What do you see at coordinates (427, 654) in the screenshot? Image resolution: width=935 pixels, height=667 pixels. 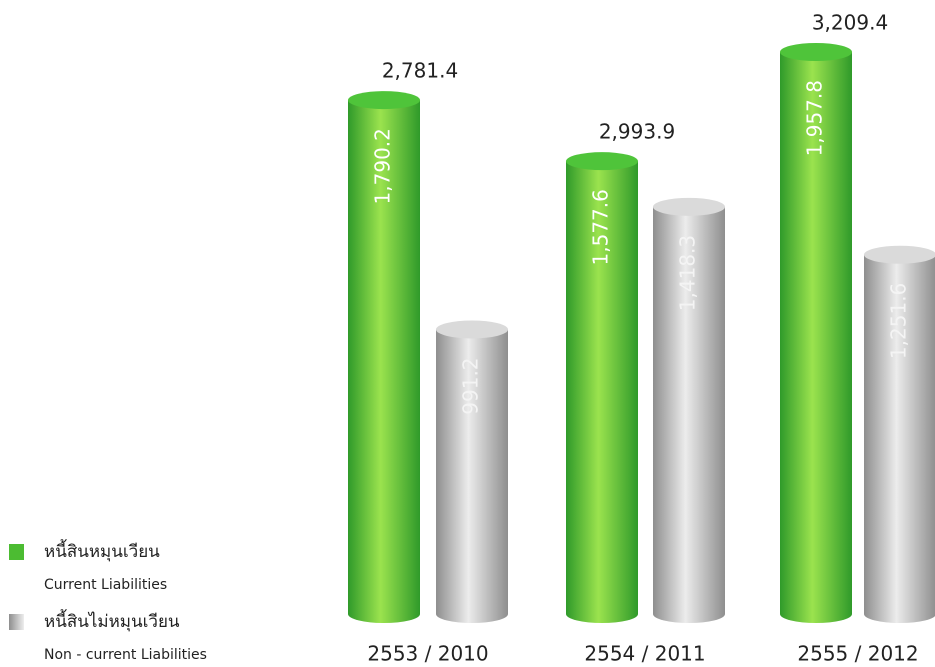 I see `x-tick-label: 2553 / 2010` at bounding box center [427, 654].